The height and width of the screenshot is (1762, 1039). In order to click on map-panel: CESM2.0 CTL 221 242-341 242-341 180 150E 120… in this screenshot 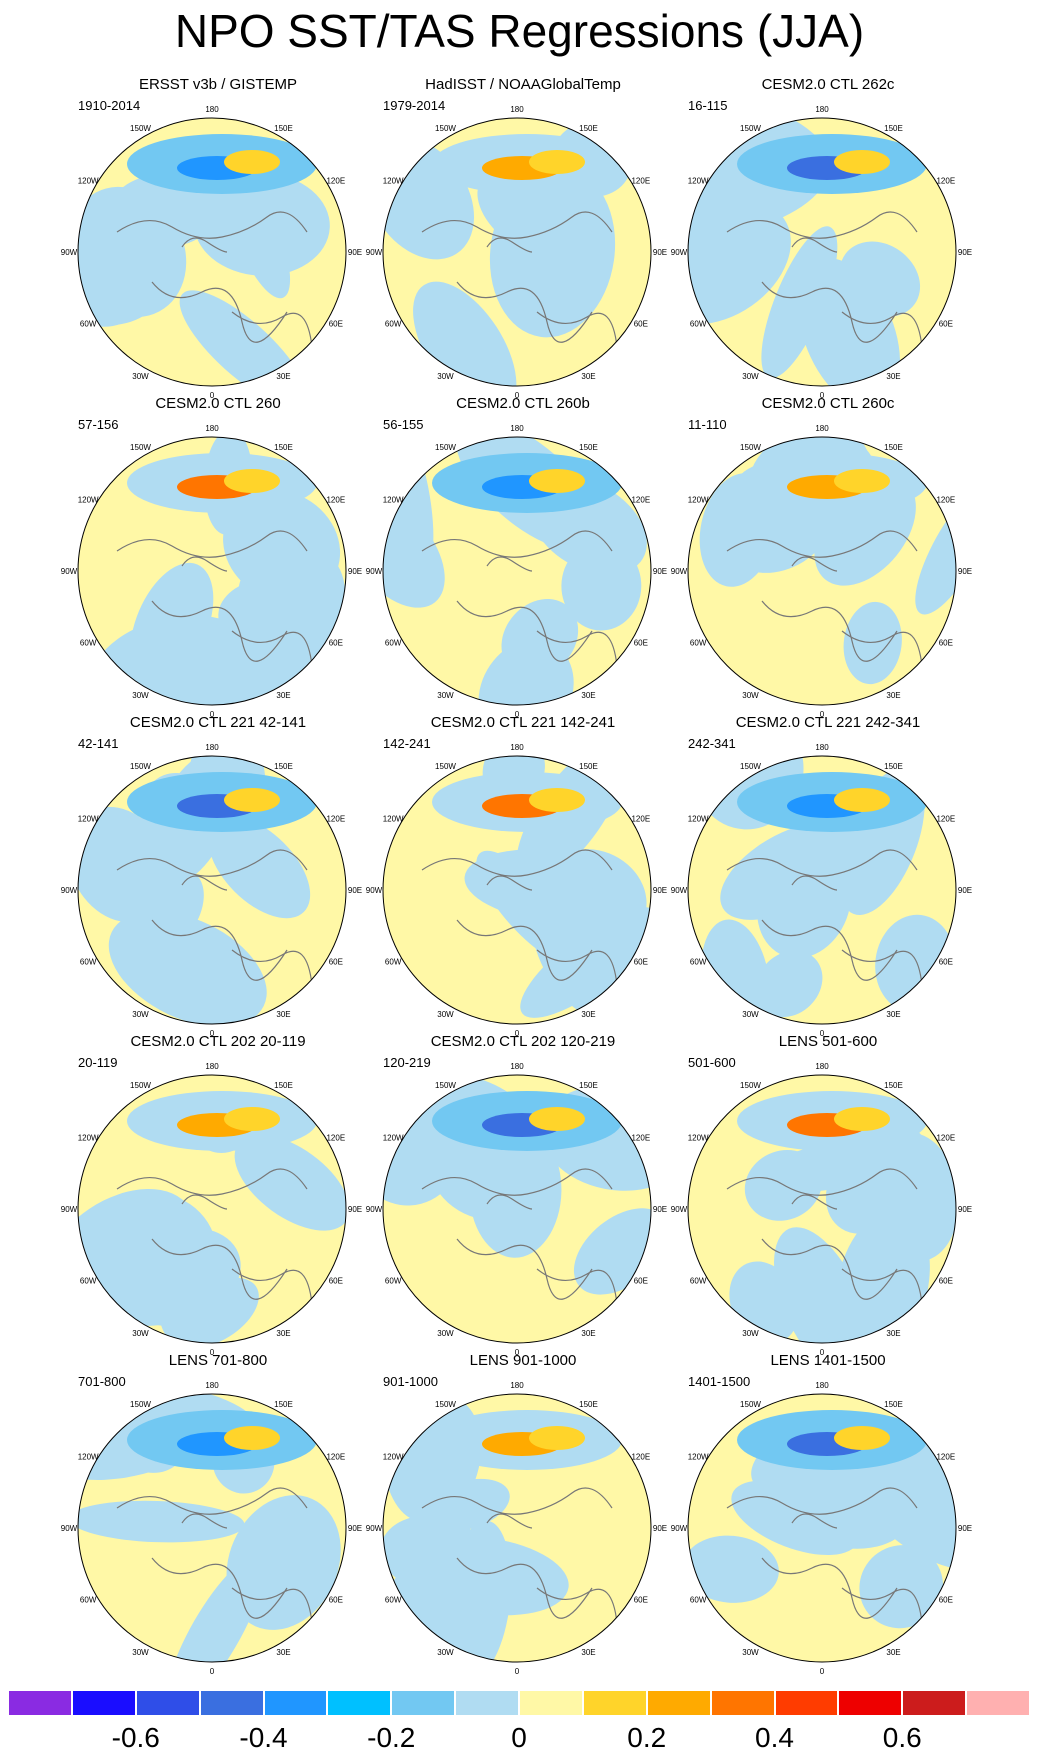, I will do `click(824, 876)`.